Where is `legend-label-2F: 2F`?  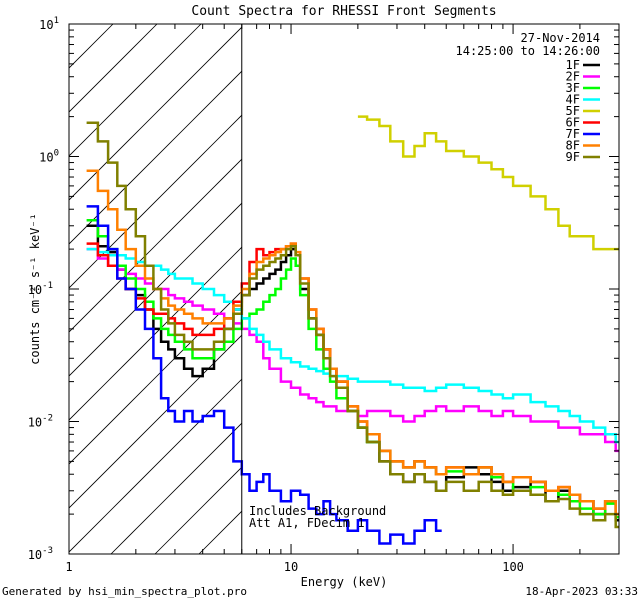
legend-label-2F: 2F is located at coordinates (573, 77).